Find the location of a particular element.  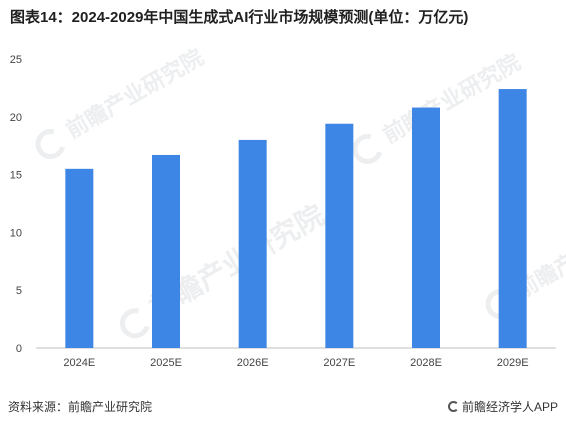

brand-logo-icon is located at coordinates (453, 406).